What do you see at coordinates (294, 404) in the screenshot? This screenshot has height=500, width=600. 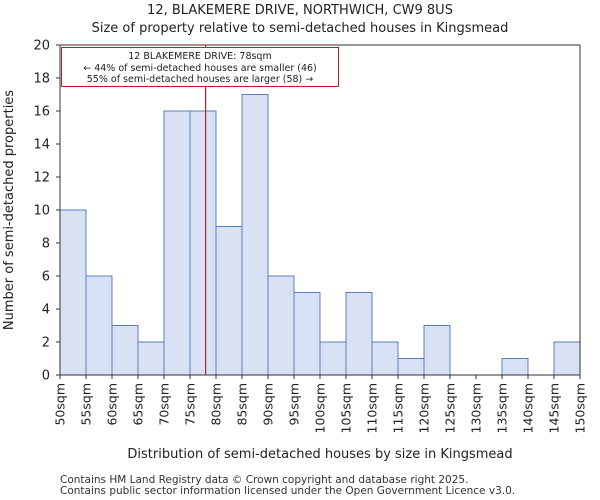 I see `x-tick-label: 95sqm` at bounding box center [294, 404].